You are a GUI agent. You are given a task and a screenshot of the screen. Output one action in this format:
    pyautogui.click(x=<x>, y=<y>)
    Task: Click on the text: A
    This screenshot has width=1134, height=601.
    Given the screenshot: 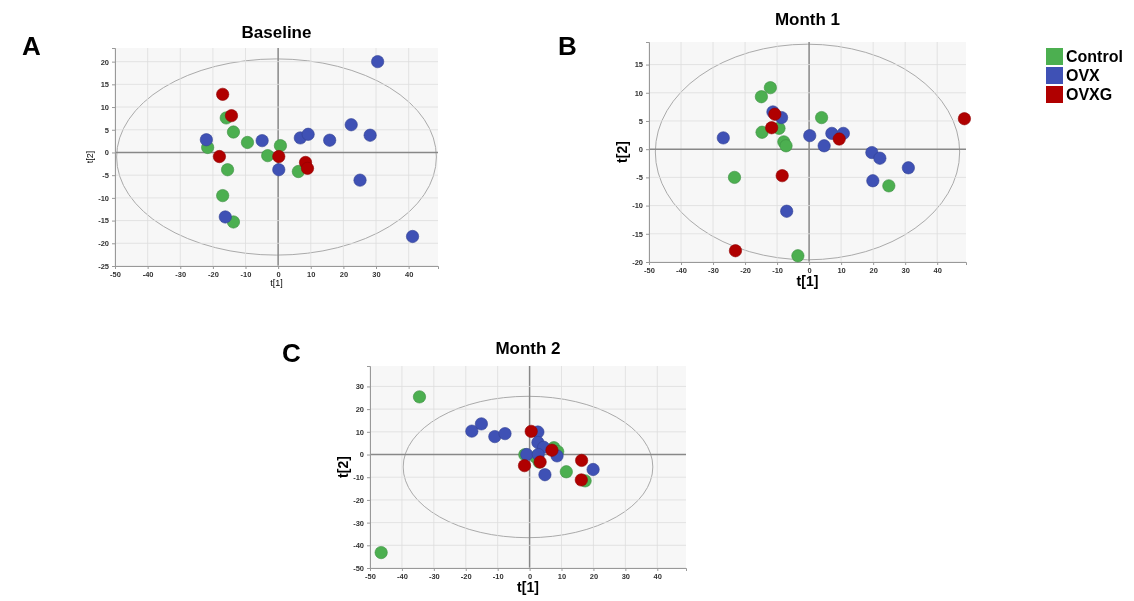 What is the action you would take?
    pyautogui.click(x=31, y=46)
    